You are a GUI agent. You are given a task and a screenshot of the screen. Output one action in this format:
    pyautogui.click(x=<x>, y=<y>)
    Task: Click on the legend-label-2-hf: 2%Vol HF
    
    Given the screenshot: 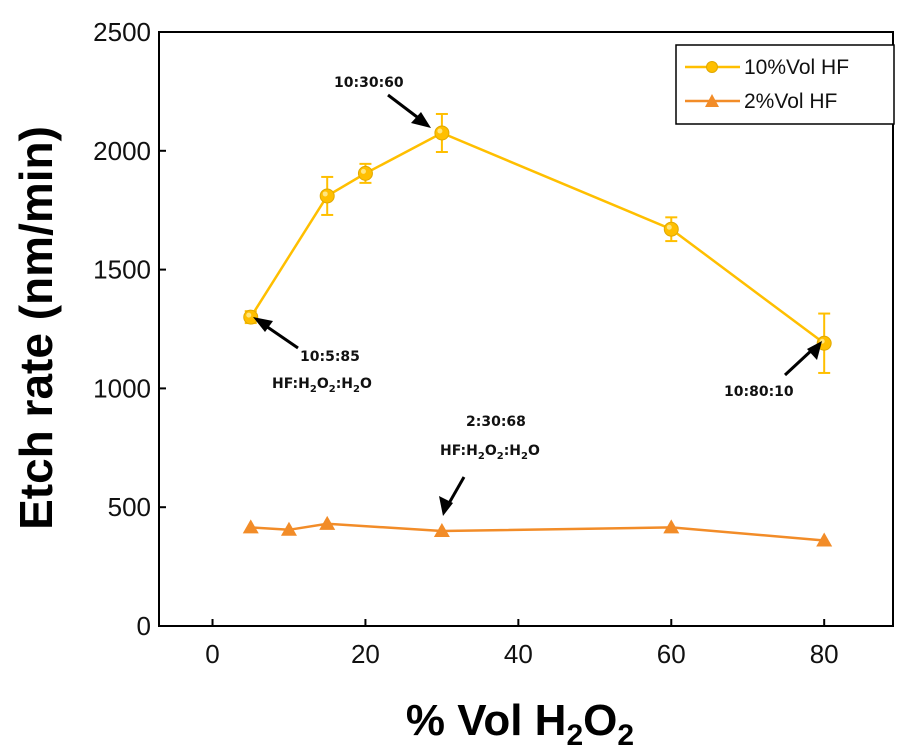 What is the action you would take?
    pyautogui.click(x=790, y=101)
    